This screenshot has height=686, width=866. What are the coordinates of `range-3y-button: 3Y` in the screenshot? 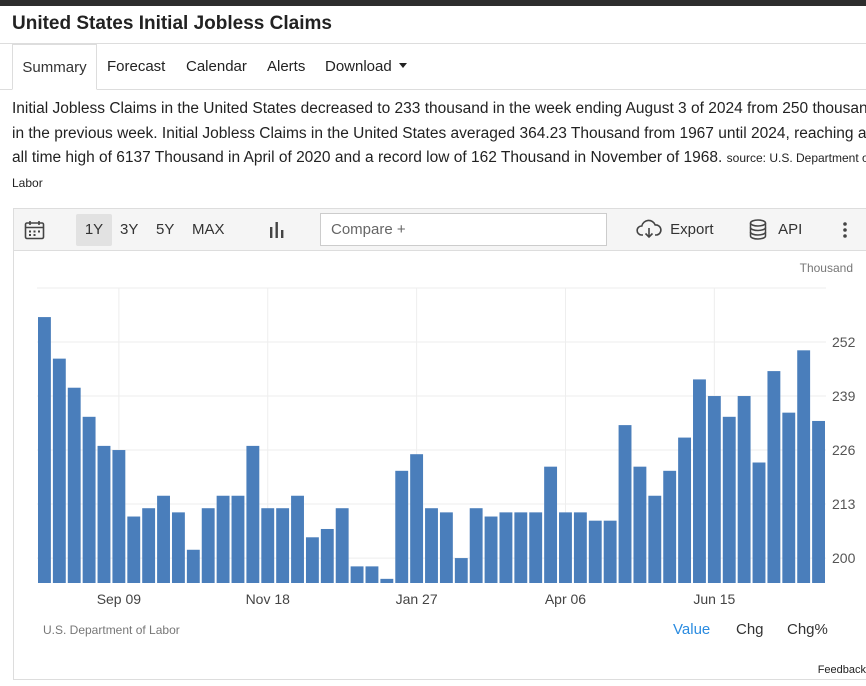 It's located at (129, 229).